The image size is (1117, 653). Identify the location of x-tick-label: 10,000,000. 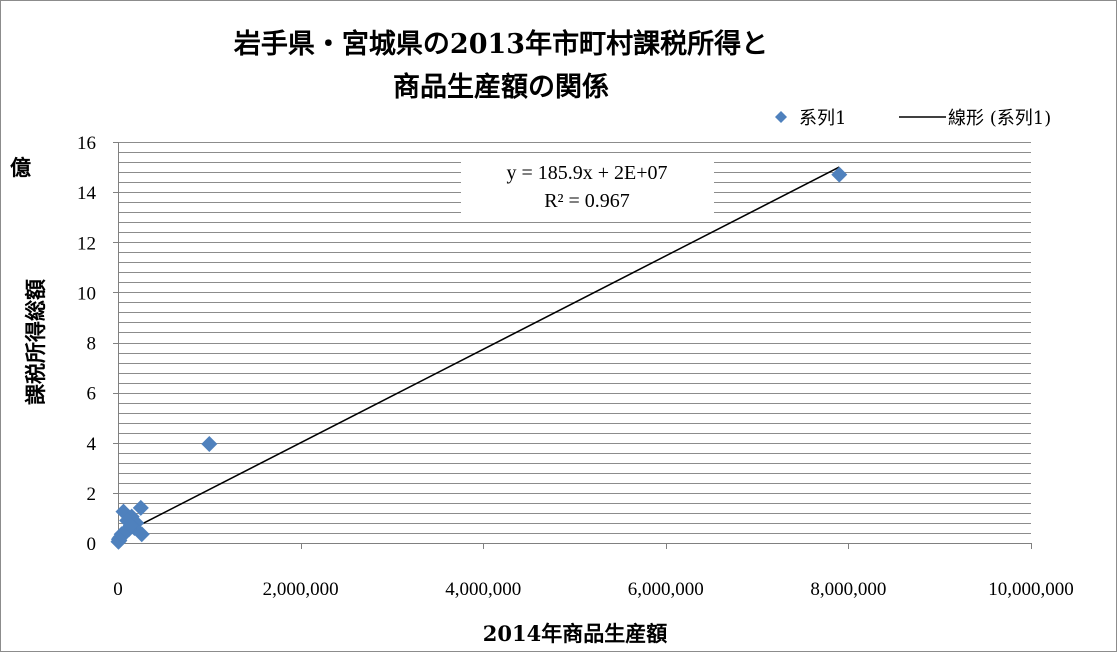
(1031, 589).